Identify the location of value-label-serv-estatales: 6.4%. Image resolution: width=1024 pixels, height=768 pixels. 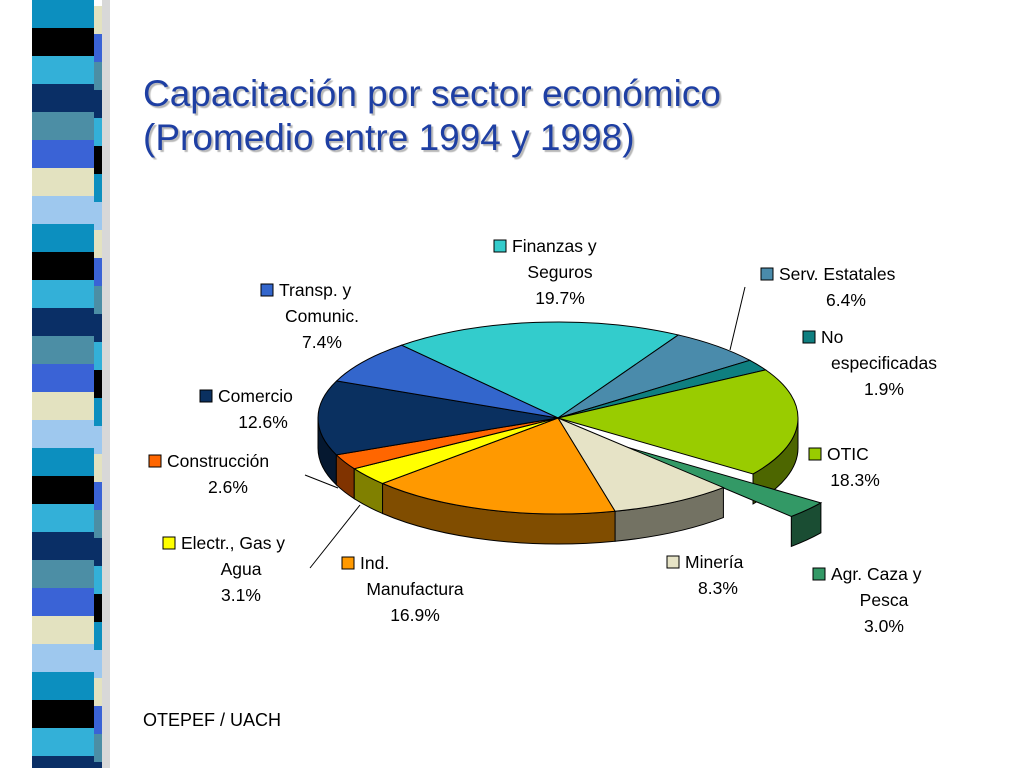
(846, 300).